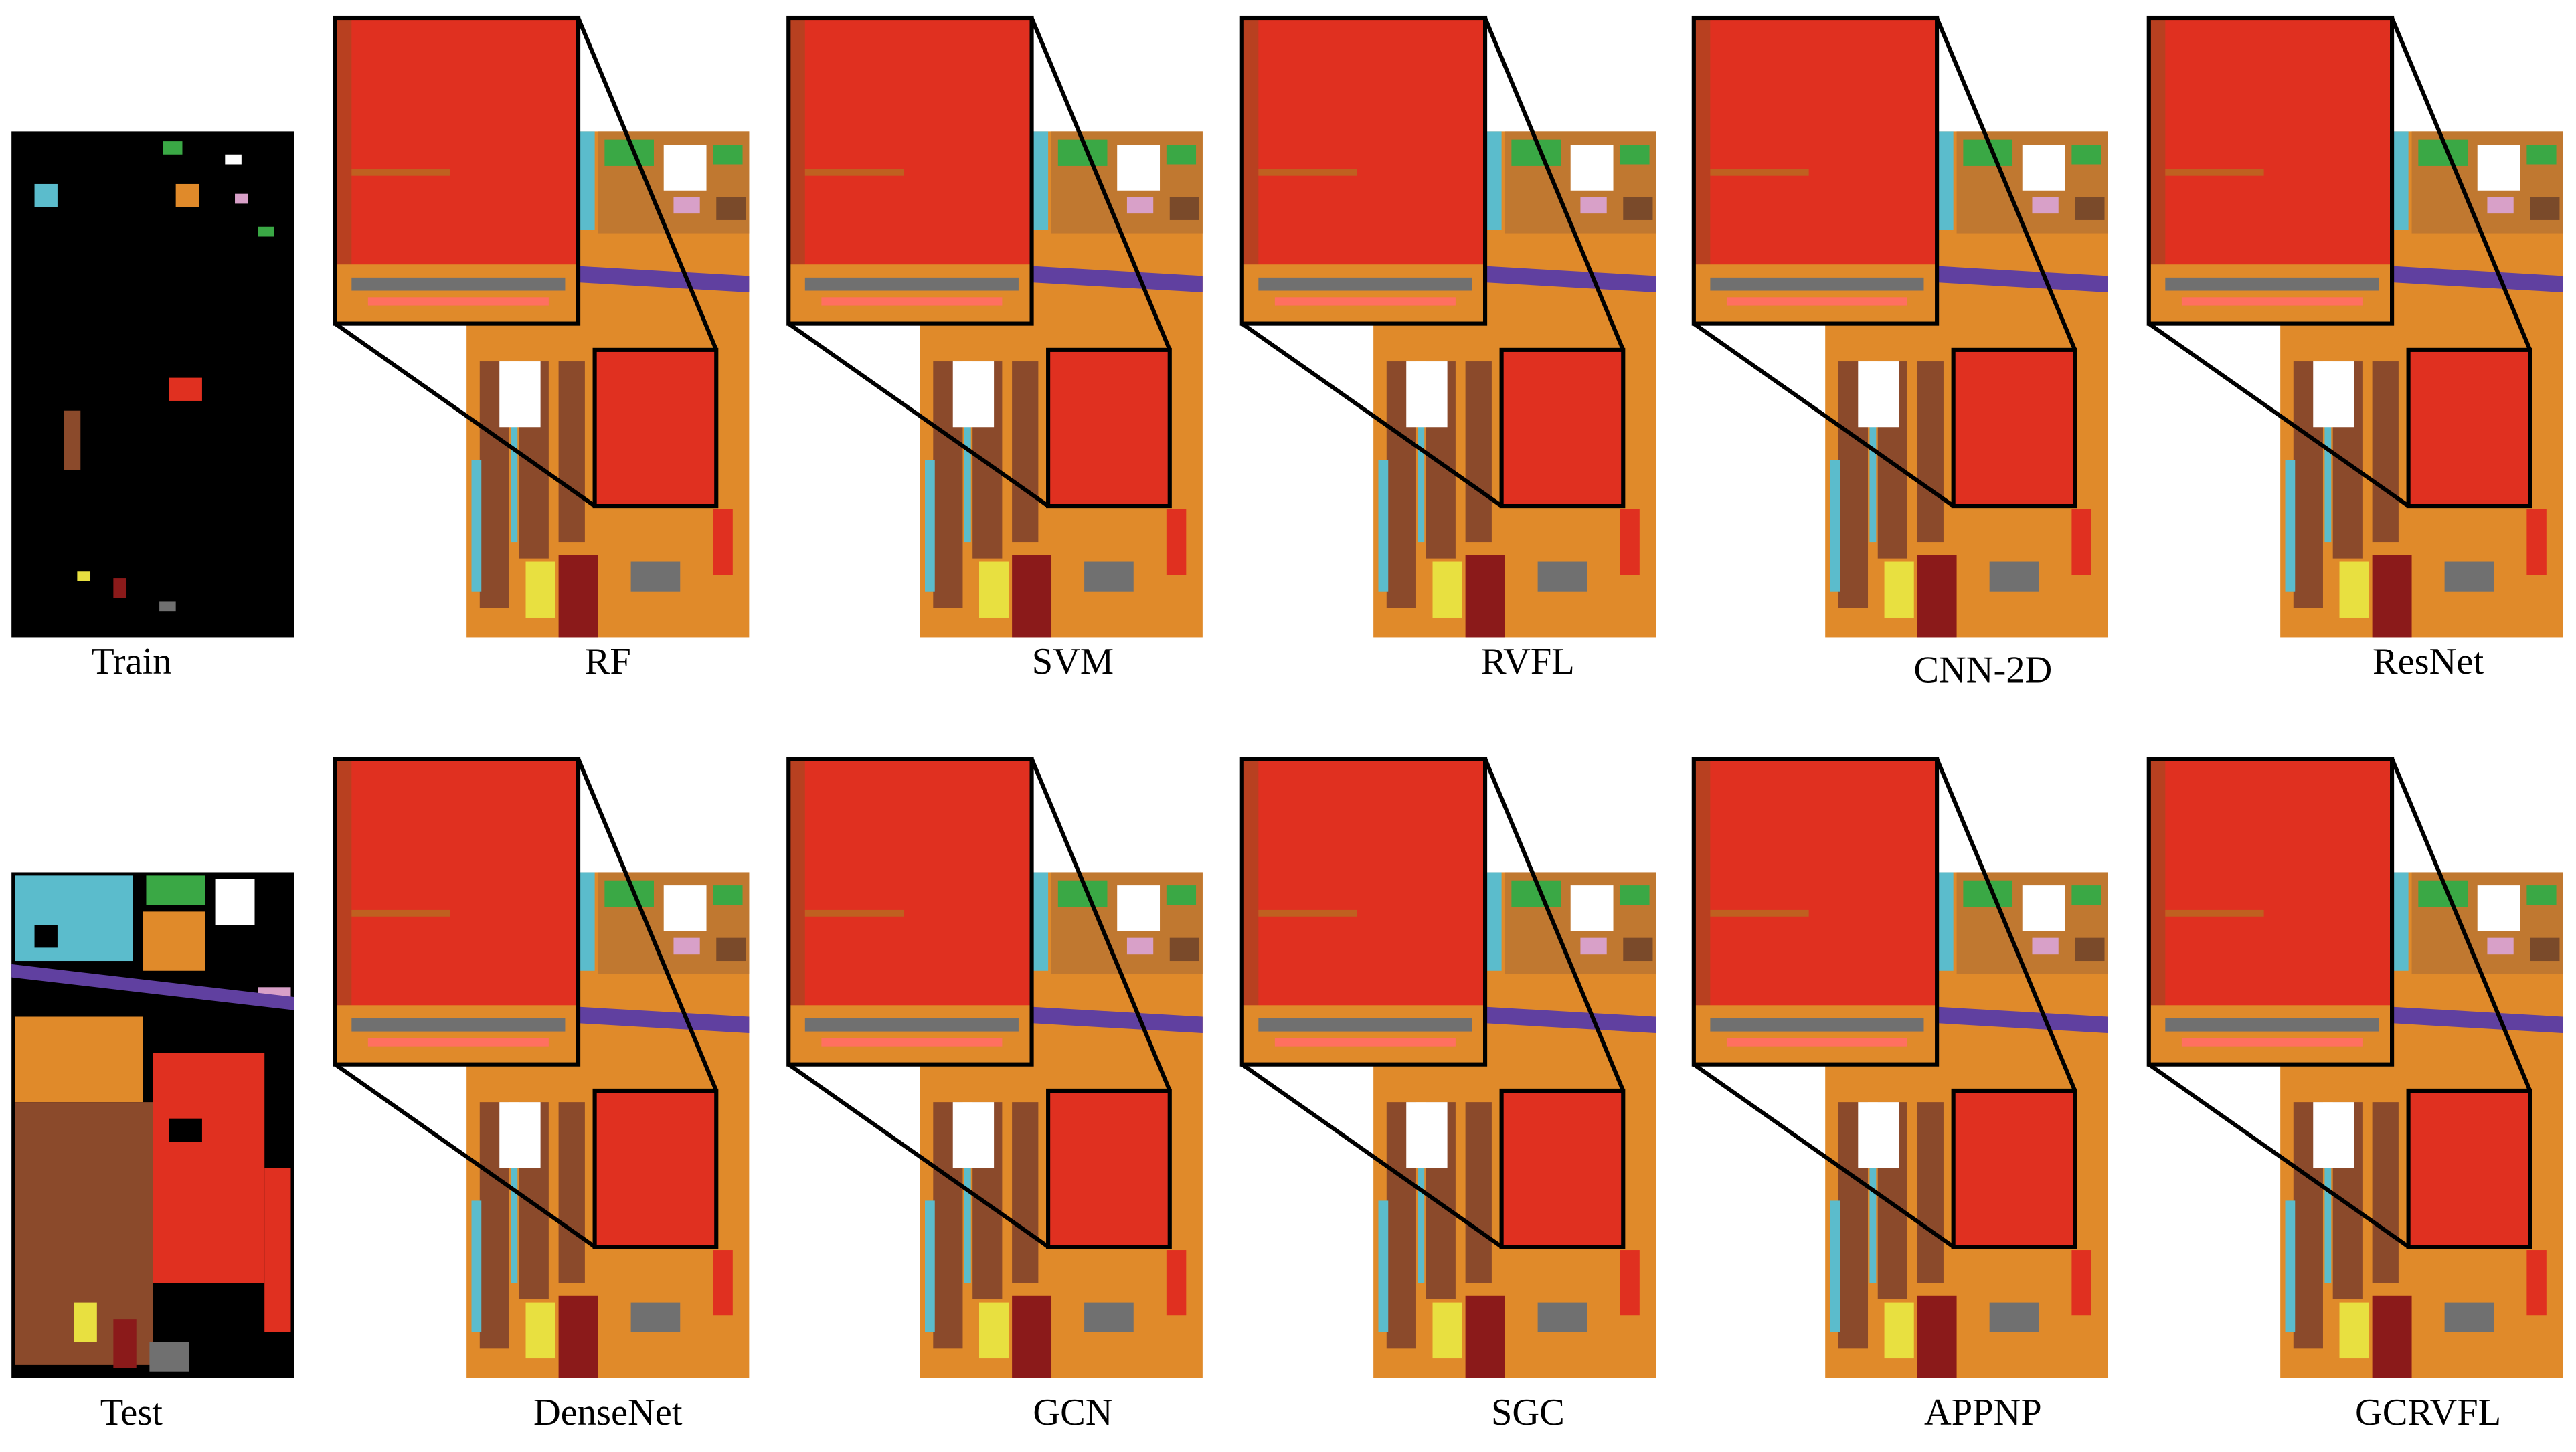 Image resolution: width=2576 pixels, height=1452 pixels. Describe the element at coordinates (1982, 670) in the screenshot. I see `panel-label: CNN-2D` at that location.